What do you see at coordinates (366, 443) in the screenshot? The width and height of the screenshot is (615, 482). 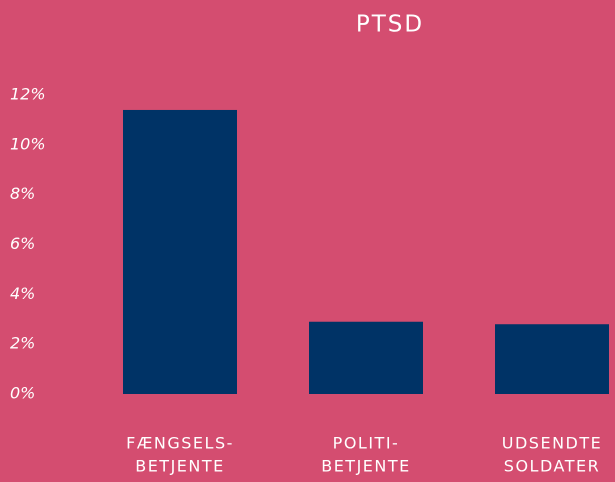 I see `x-tick-label: POLITI-` at bounding box center [366, 443].